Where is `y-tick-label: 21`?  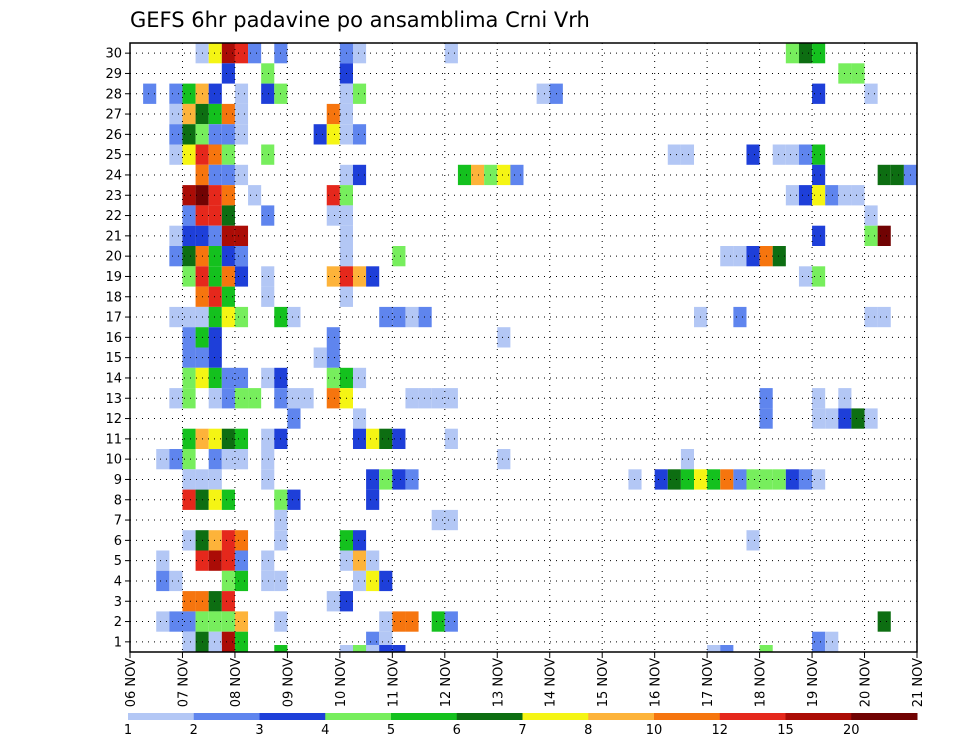
y-tick-label: 21 is located at coordinates (113, 236).